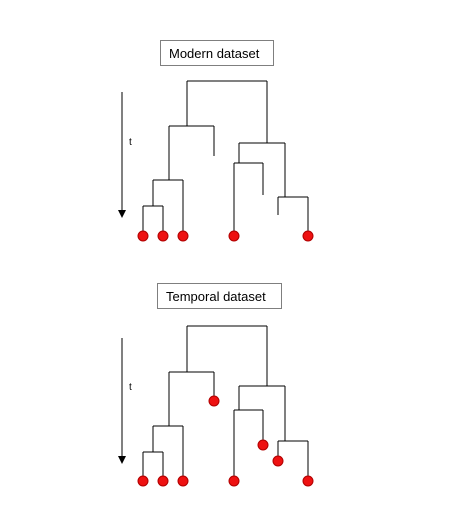 Image resolution: width=464 pixels, height=506 pixels. Describe the element at coordinates (217, 53) in the screenshot. I see `modern-dataset-title: Modern dataset` at that location.